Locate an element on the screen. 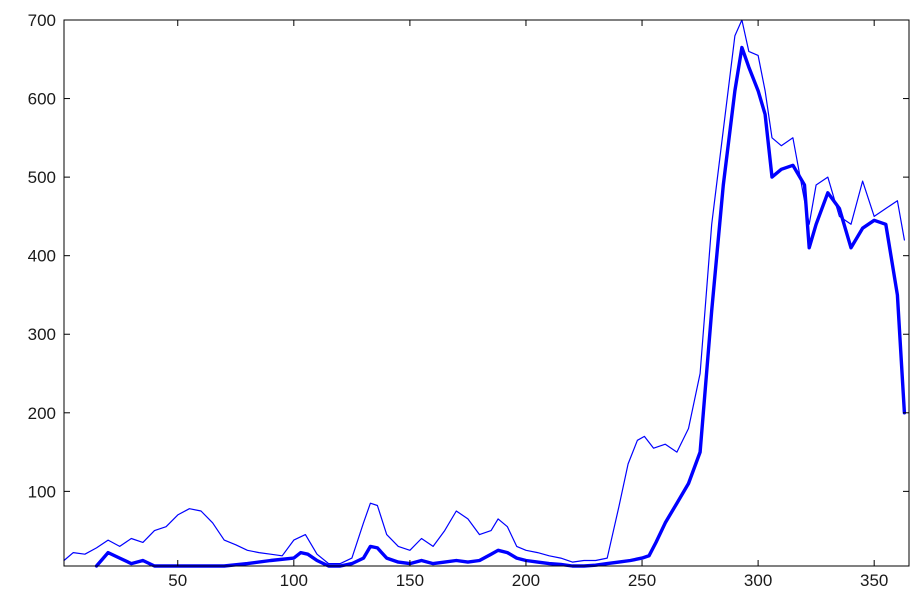 Image resolution: width=910 pixels, height=589 pixels. y-tick-label-100: 100 is located at coordinates (42, 491).